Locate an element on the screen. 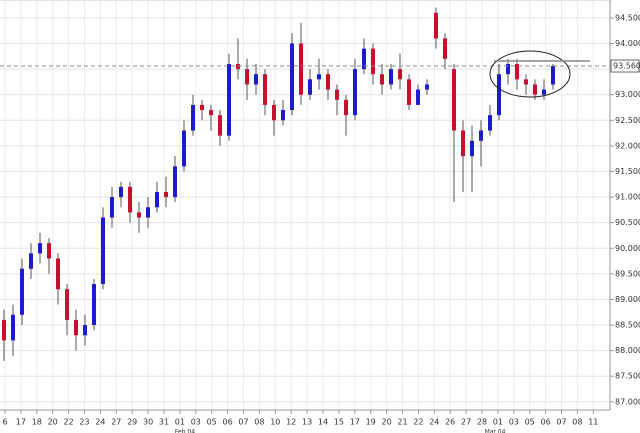 The height and width of the screenshot is (433, 640). y-tick-label: 92.000 is located at coordinates (627, 145).